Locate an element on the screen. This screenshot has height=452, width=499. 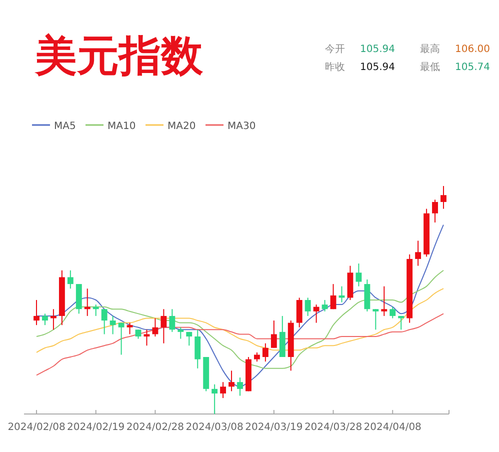
text: 105.74 is located at coordinates (472, 67).